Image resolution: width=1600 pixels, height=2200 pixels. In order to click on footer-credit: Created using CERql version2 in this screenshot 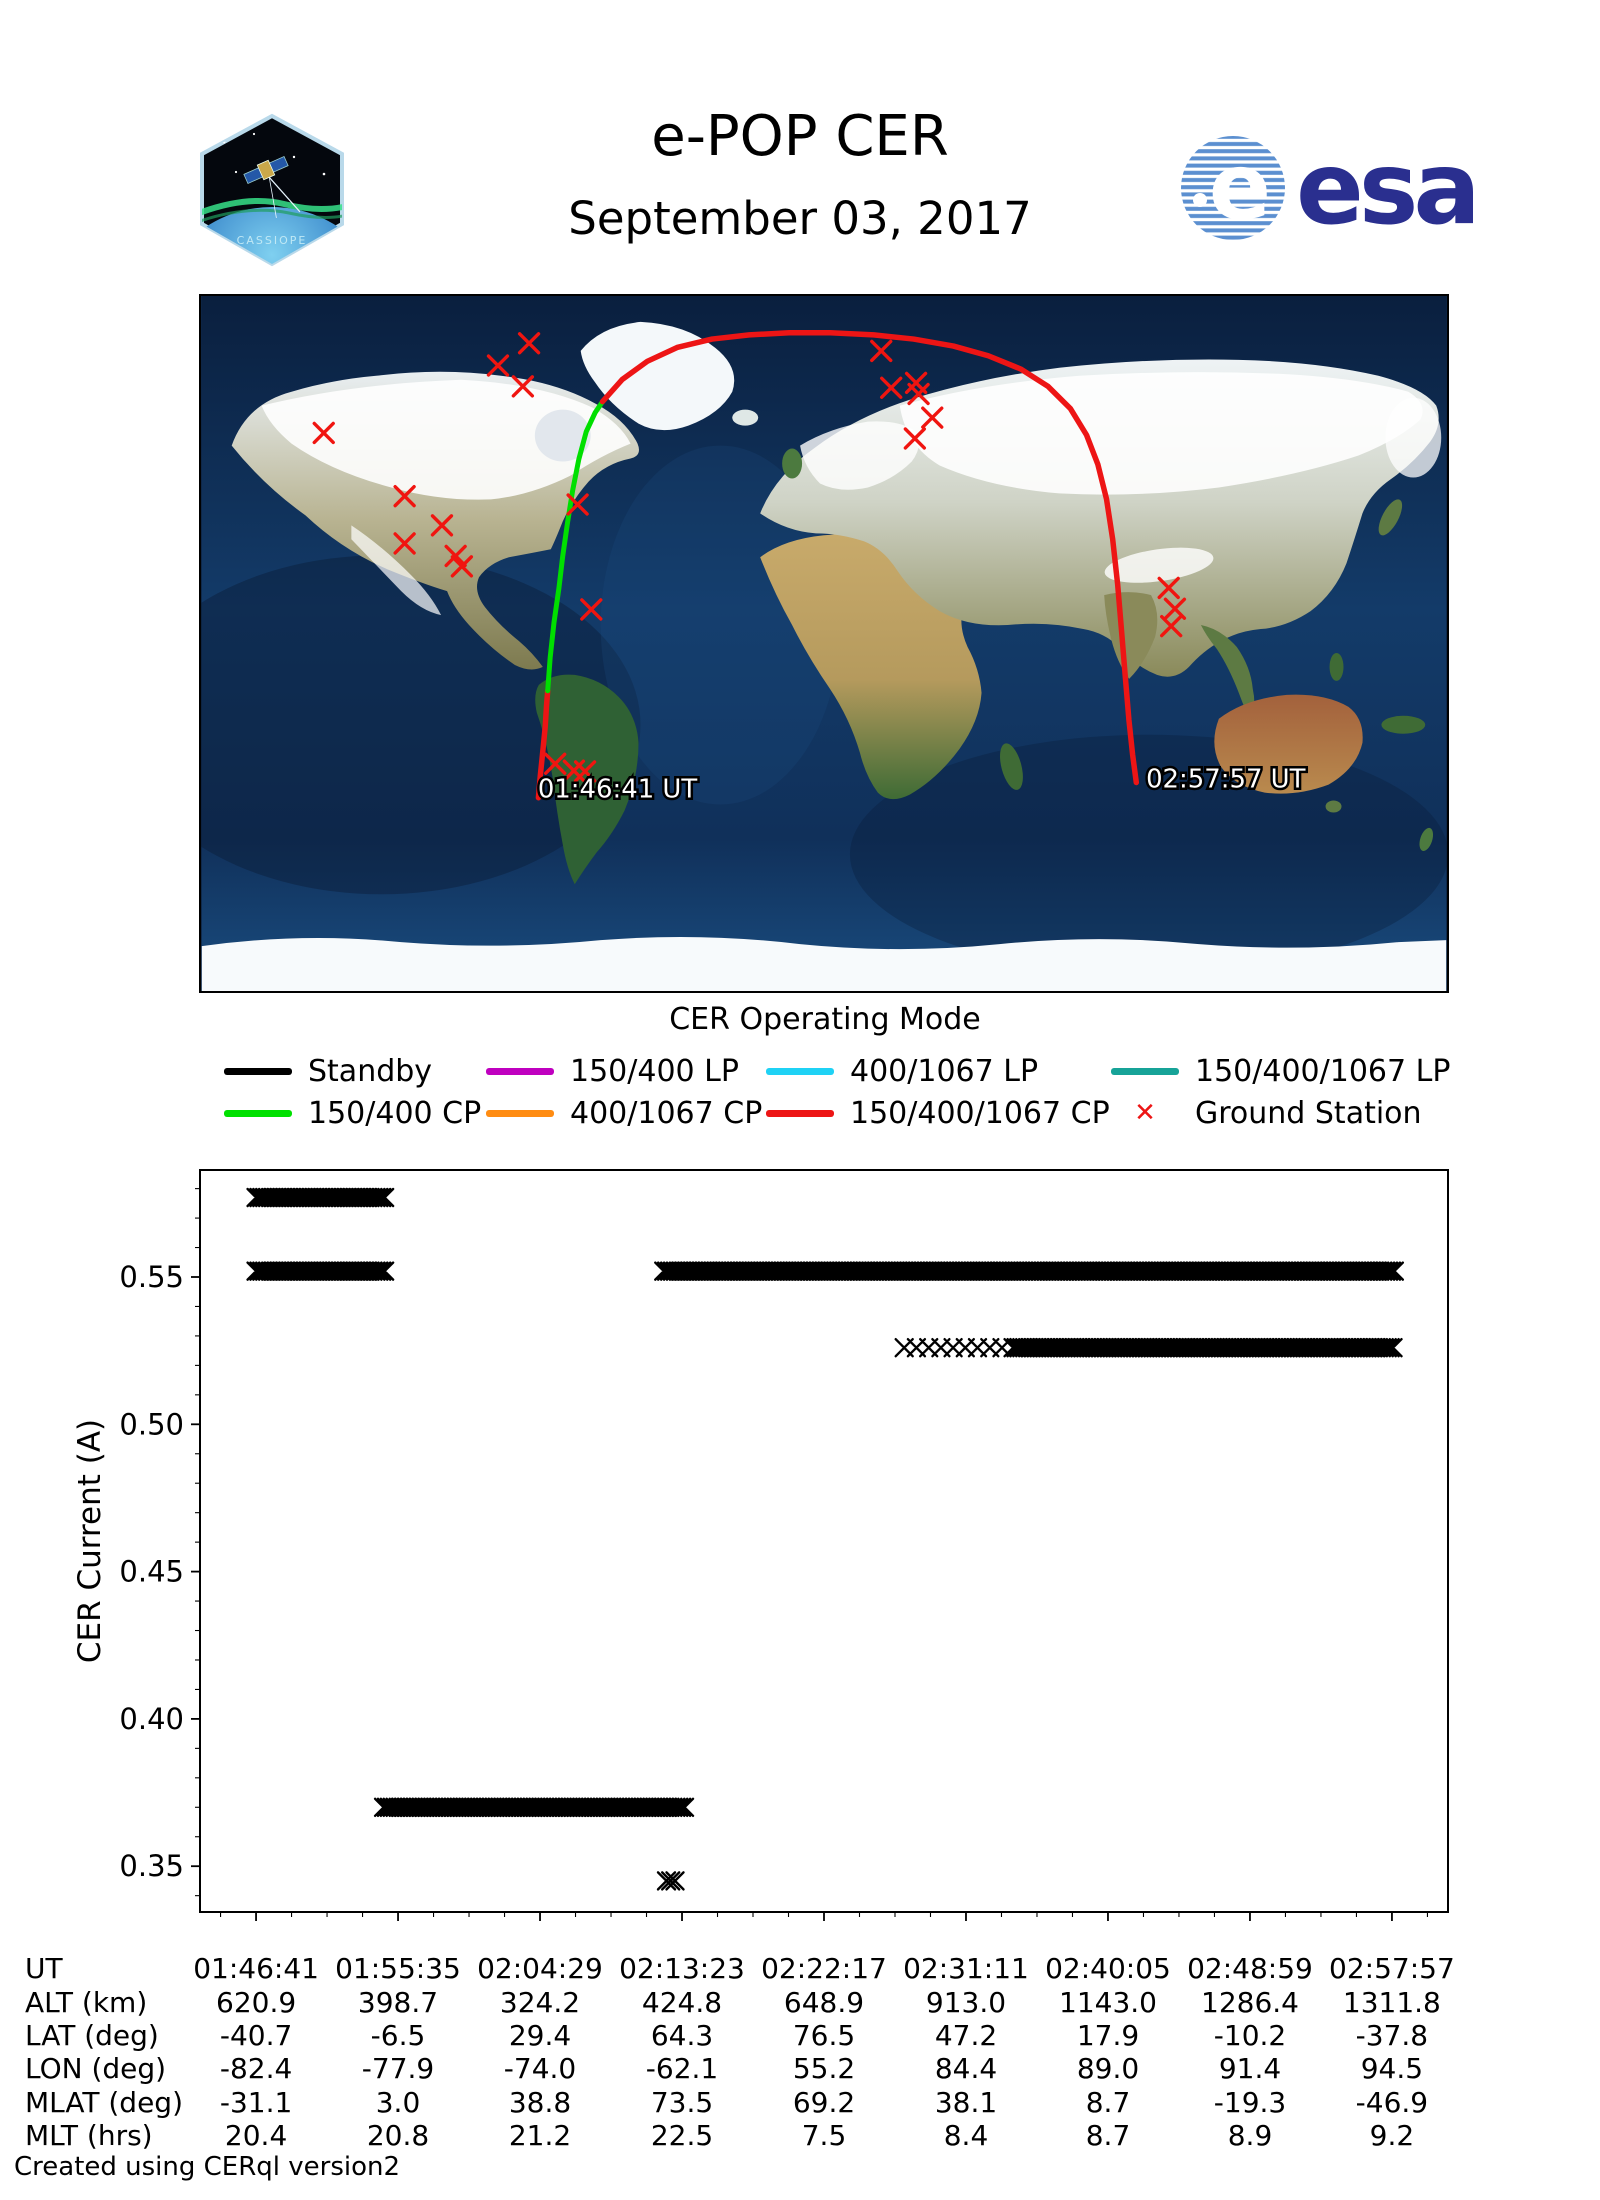, I will do `click(207, 2167)`.